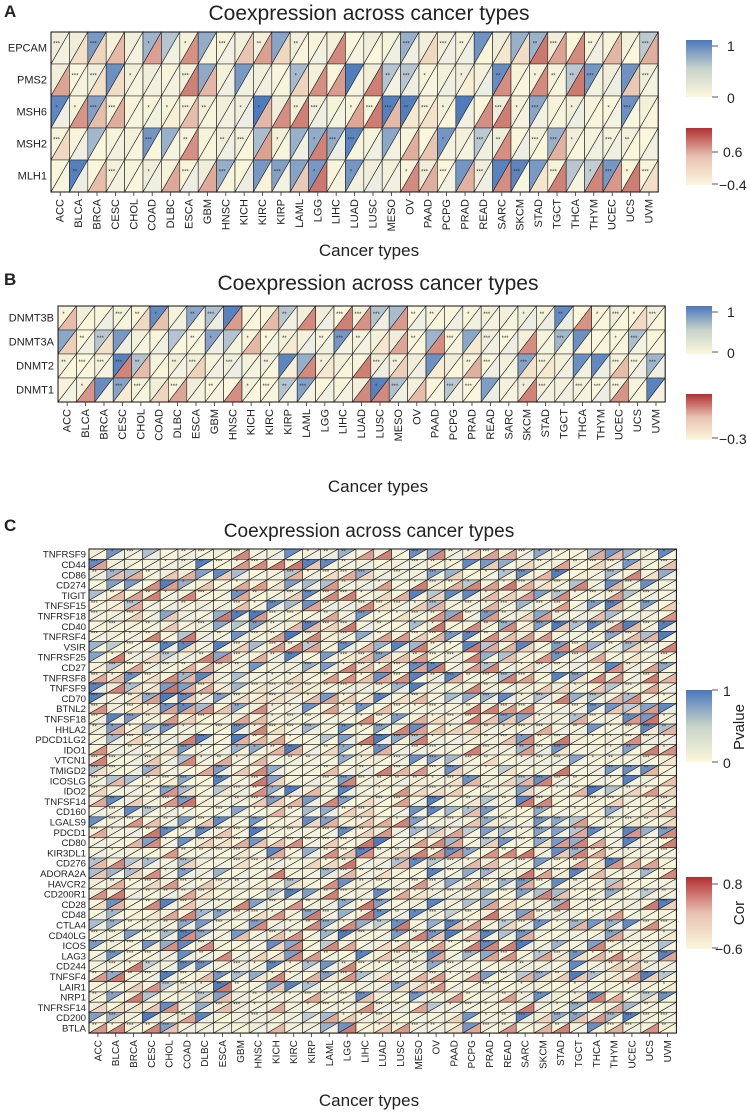  Describe the element at coordinates (491, 424) in the screenshot. I see `panel-b-x-tick-label: READ` at that location.